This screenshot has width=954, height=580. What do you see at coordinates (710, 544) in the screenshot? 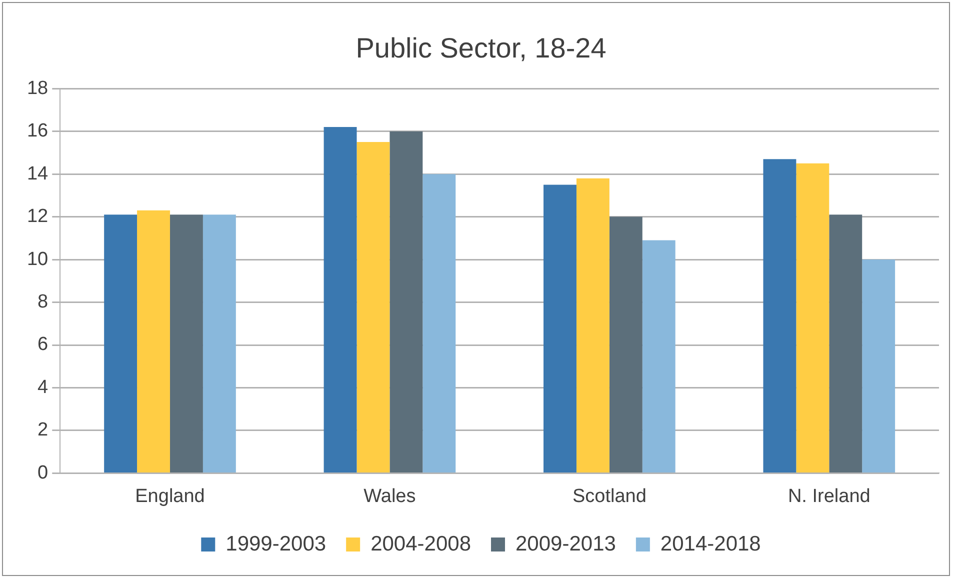
I see `legend-label: 2014-2018` at bounding box center [710, 544].